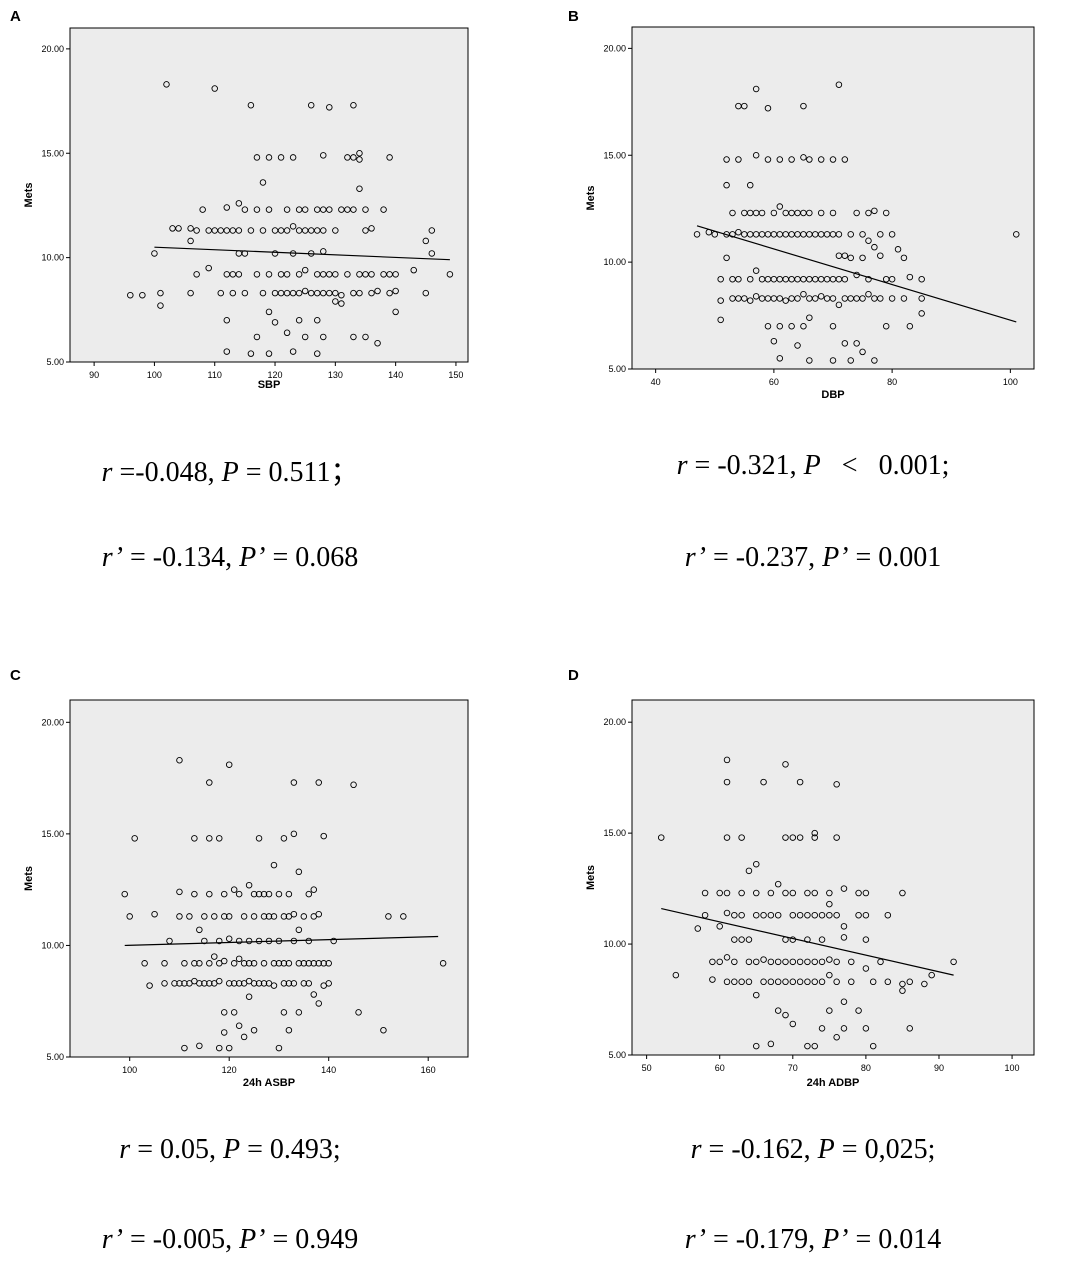 This screenshot has width=1084, height=1264. I want to click on p-value: = 0.493;, so click(290, 1149).